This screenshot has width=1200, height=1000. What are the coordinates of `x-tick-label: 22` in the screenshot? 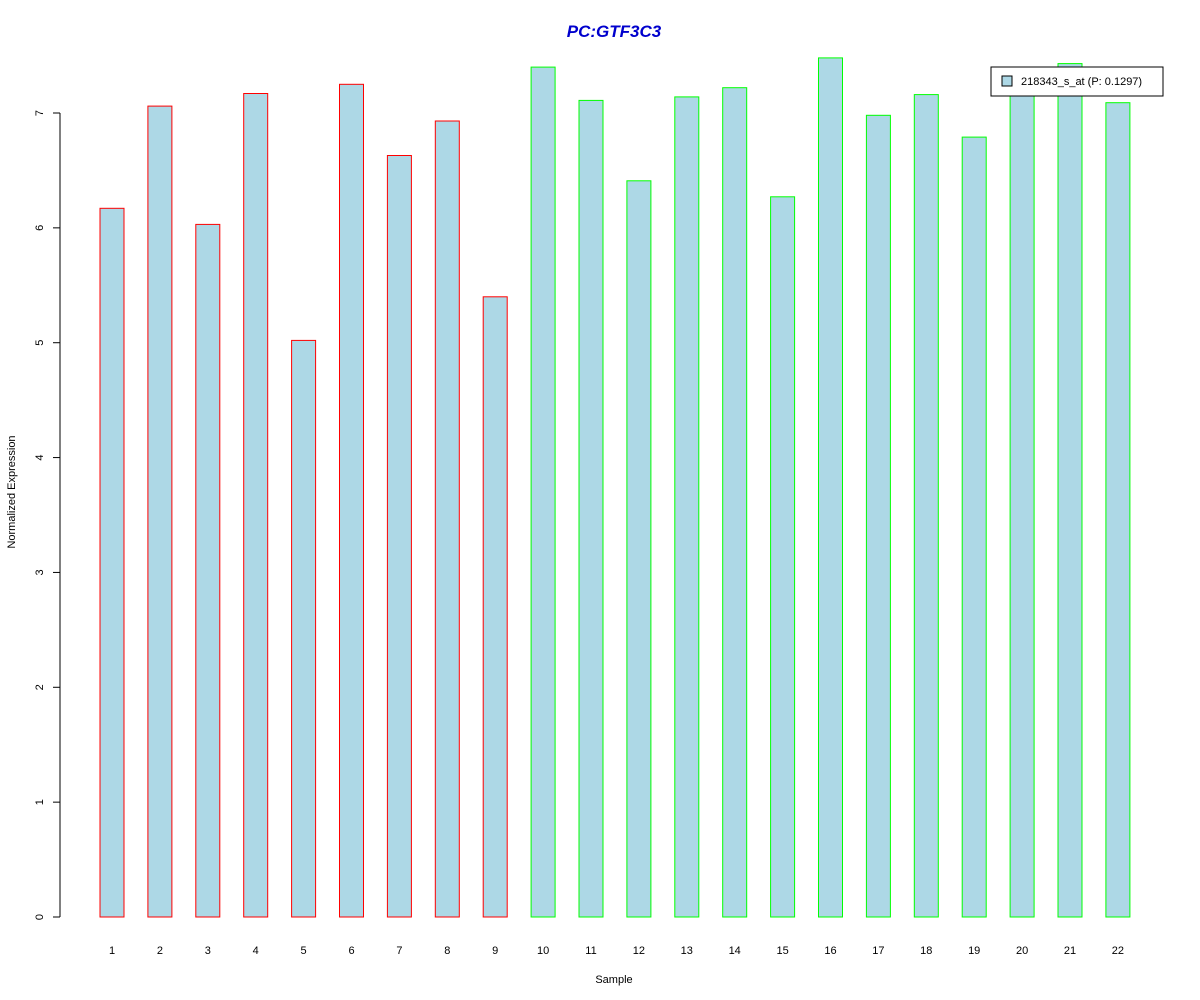 It's located at (1118, 951).